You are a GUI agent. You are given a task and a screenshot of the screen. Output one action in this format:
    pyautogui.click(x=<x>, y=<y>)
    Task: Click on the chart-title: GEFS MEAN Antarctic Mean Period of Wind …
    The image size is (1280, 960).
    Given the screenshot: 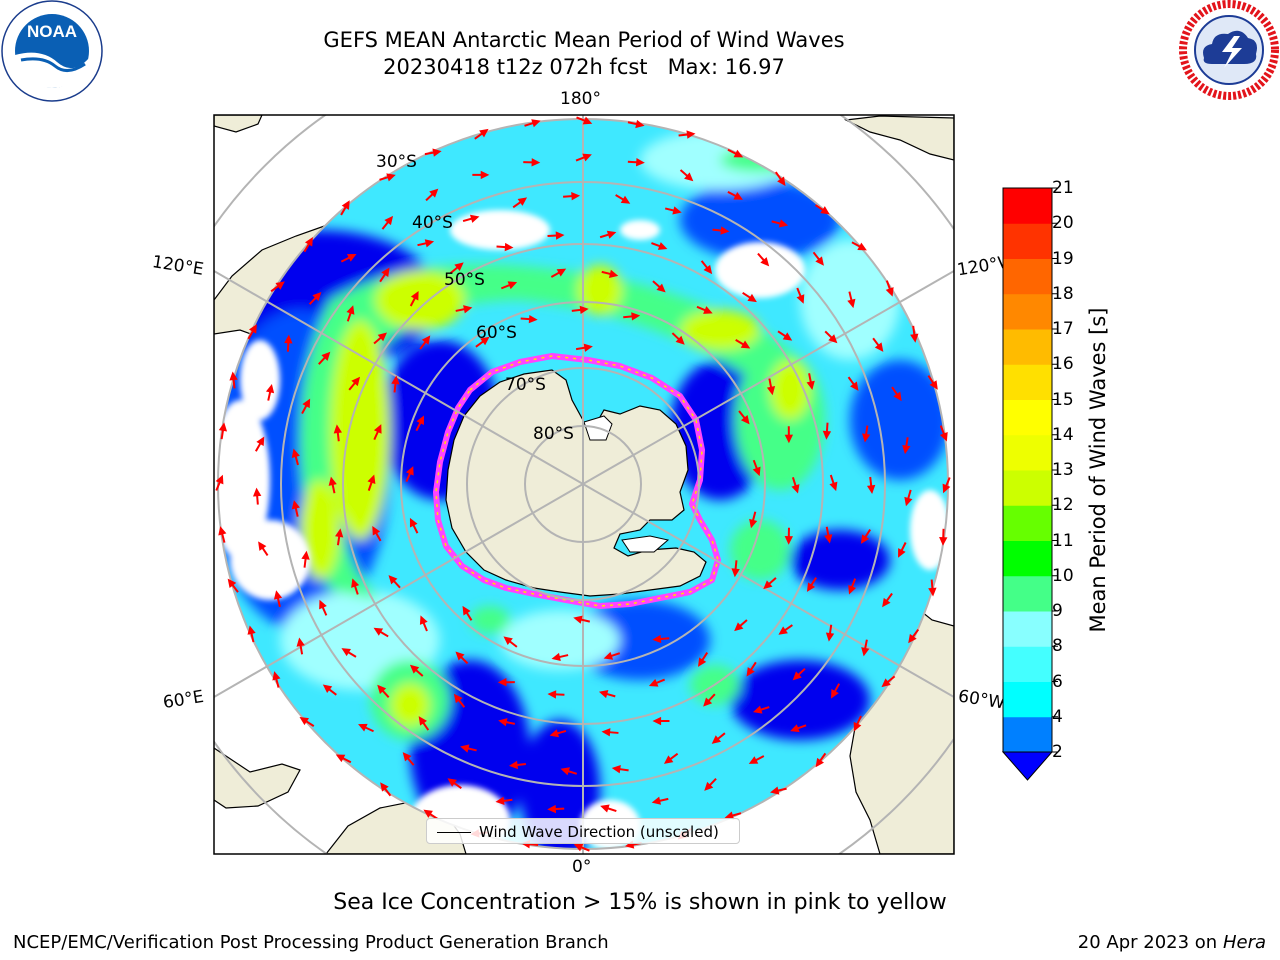 What is the action you would take?
    pyautogui.click(x=584, y=40)
    